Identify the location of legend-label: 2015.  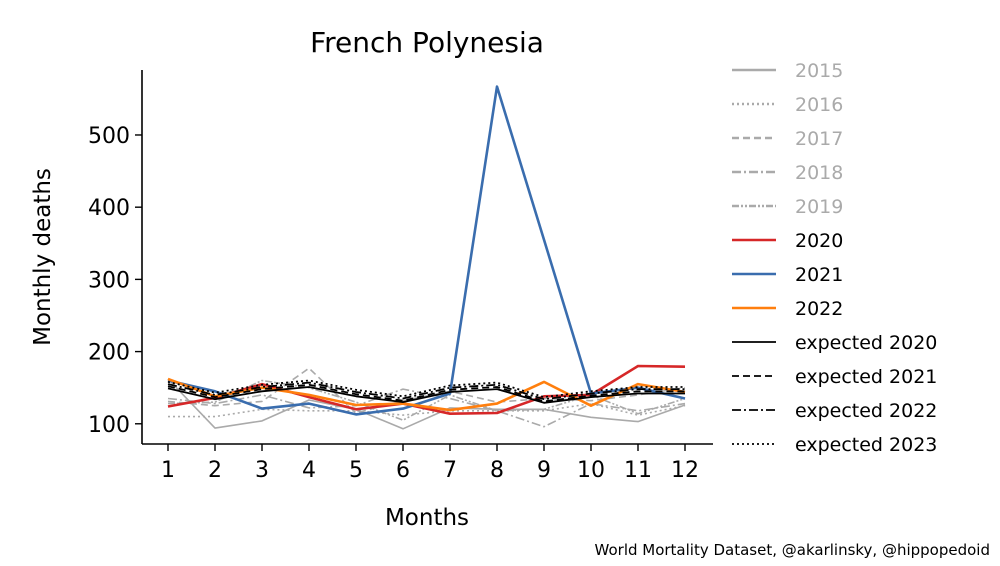
(819, 71).